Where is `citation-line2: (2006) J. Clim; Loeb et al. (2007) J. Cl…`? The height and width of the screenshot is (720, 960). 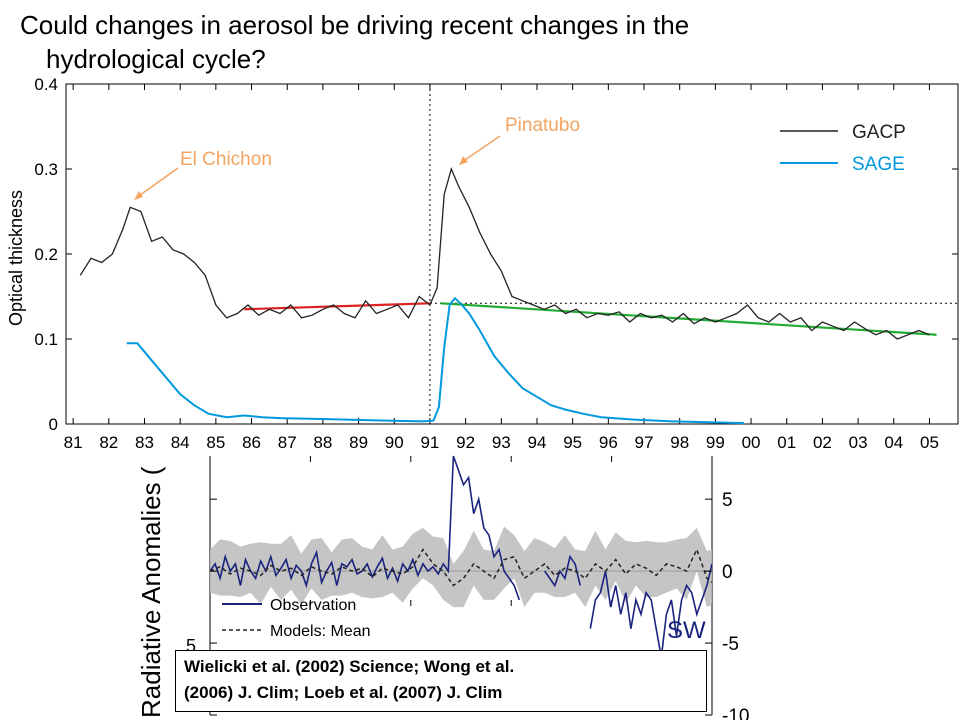 citation-line2: (2006) J. Clim; Loeb et al. (2007) J. Cl… is located at coordinates (343, 692).